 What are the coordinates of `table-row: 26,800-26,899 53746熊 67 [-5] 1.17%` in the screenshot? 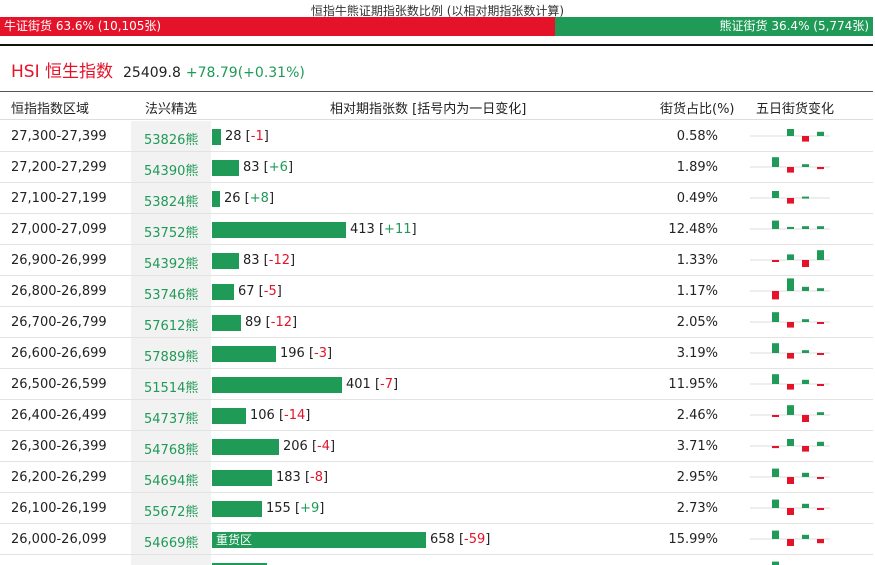 It's located at (436, 291).